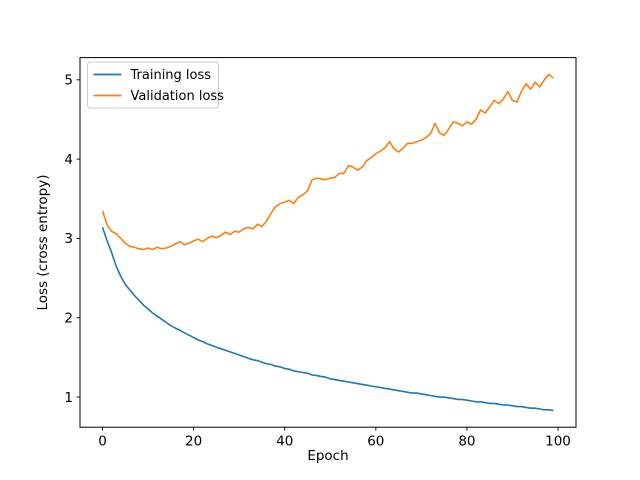  I want to click on y-tick-label: 4, so click(68, 160).